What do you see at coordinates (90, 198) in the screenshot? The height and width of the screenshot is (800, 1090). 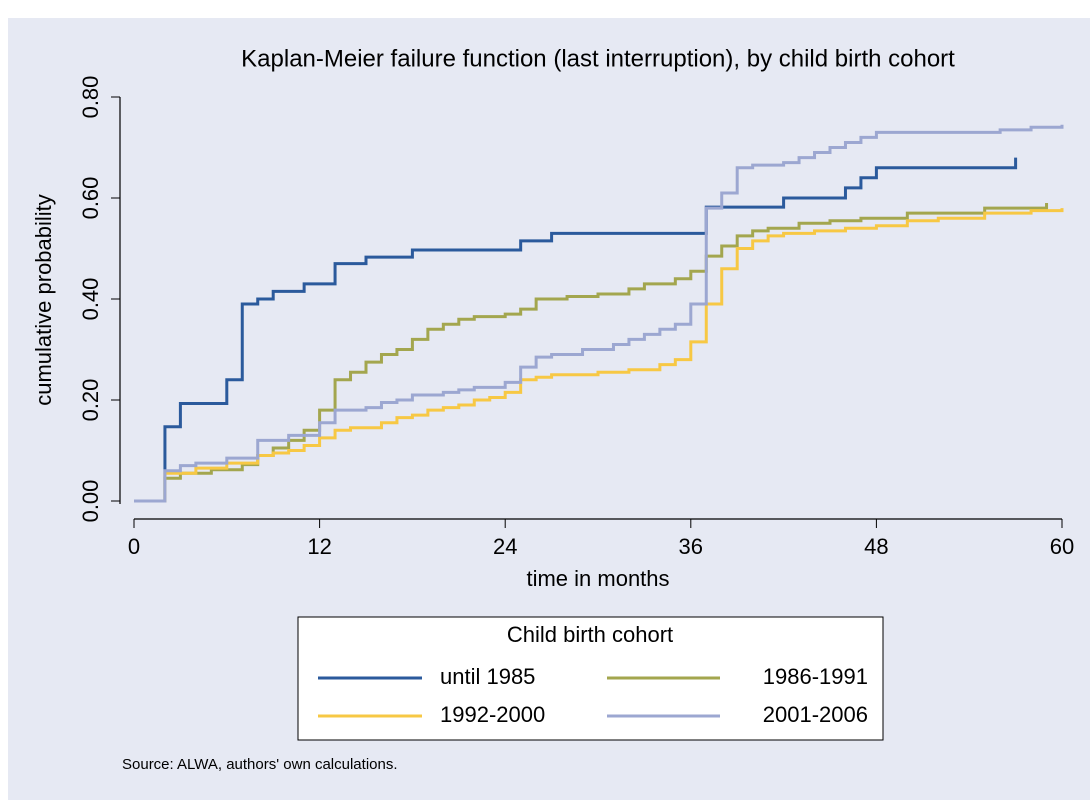 I see `y-tick-label: 0.60` at bounding box center [90, 198].